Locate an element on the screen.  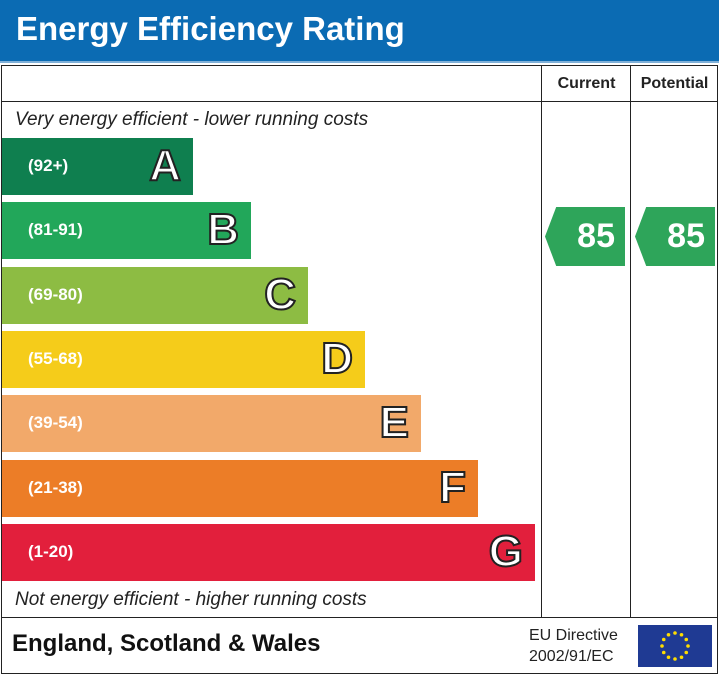
band-range: (92+) is located at coordinates (48, 165).